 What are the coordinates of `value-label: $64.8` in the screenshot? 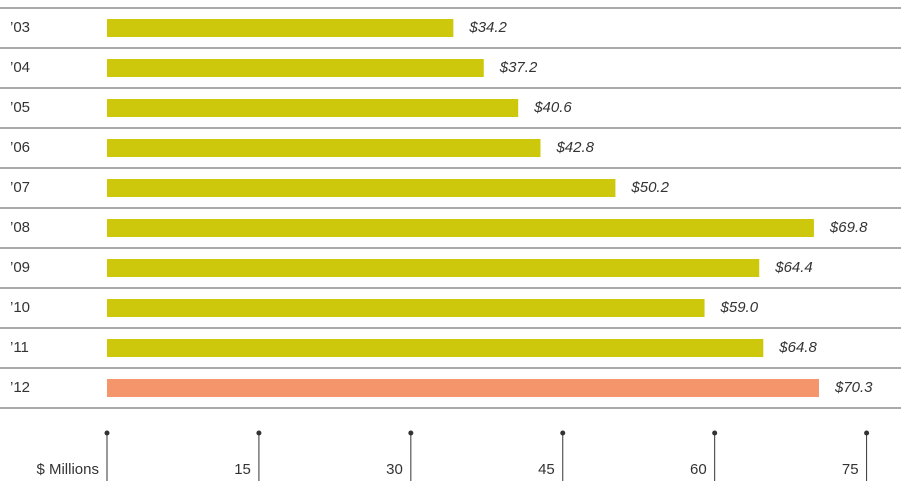 It's located at (797, 347).